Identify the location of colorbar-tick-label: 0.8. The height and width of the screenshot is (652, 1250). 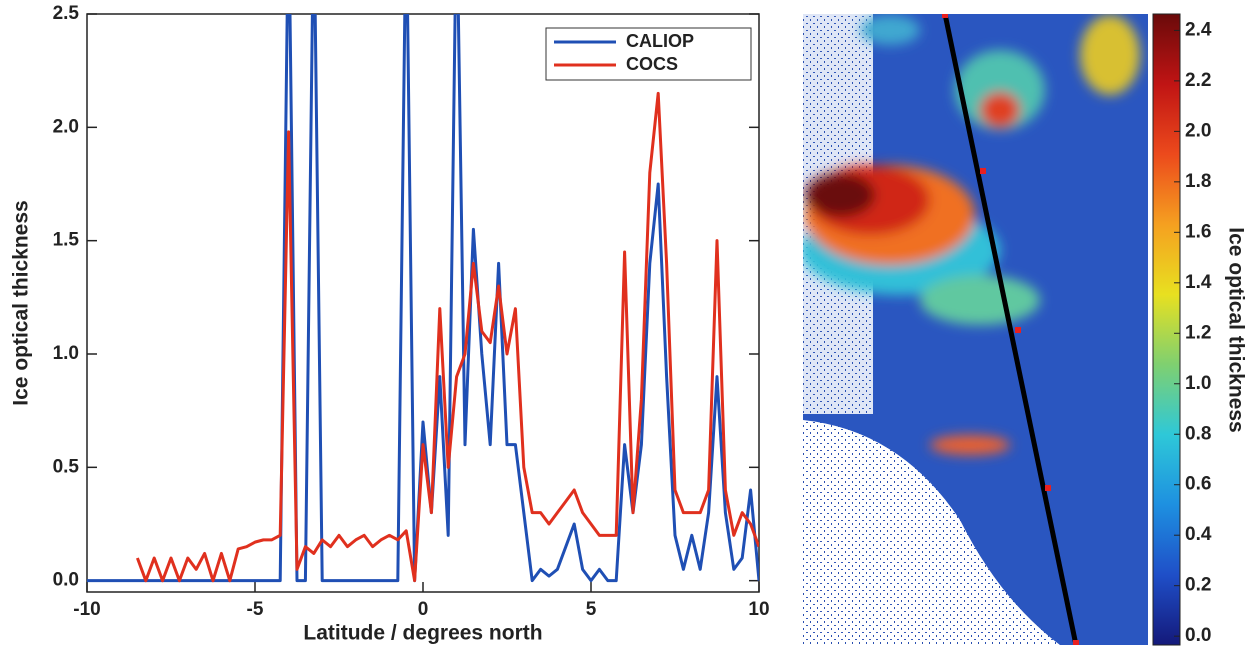
(1198, 433).